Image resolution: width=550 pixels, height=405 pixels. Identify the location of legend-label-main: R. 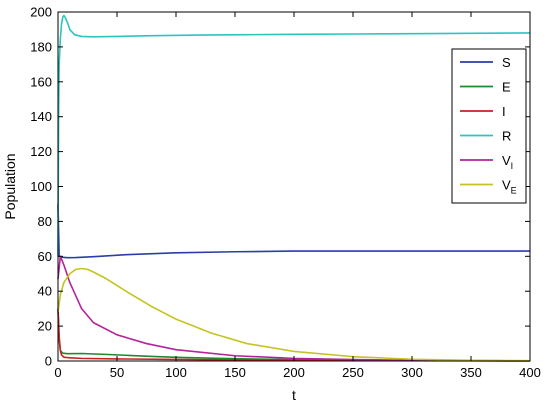
(506, 136).